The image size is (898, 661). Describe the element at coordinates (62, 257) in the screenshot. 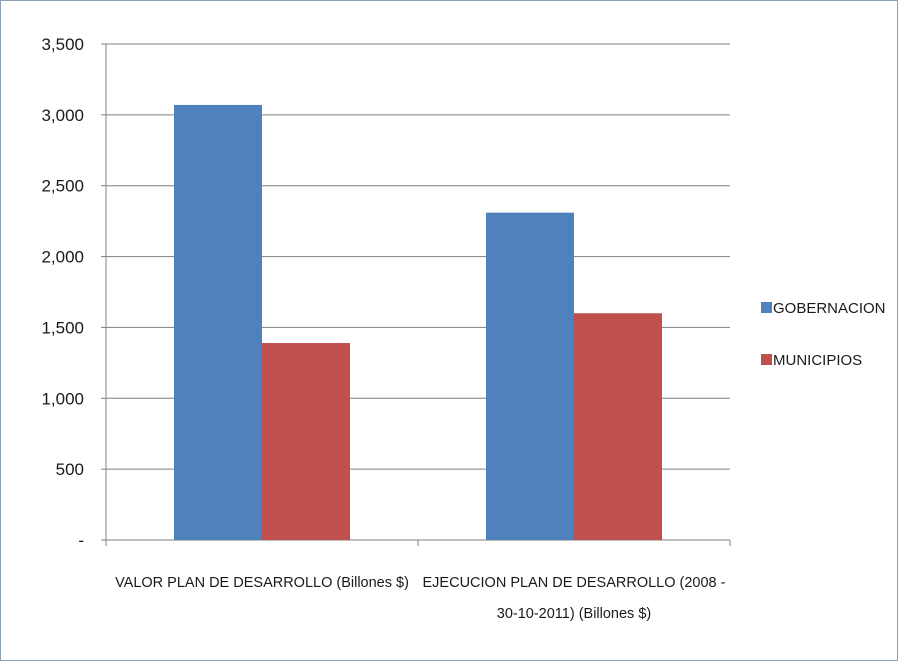

I see `y-tick-label: 2,000` at that location.